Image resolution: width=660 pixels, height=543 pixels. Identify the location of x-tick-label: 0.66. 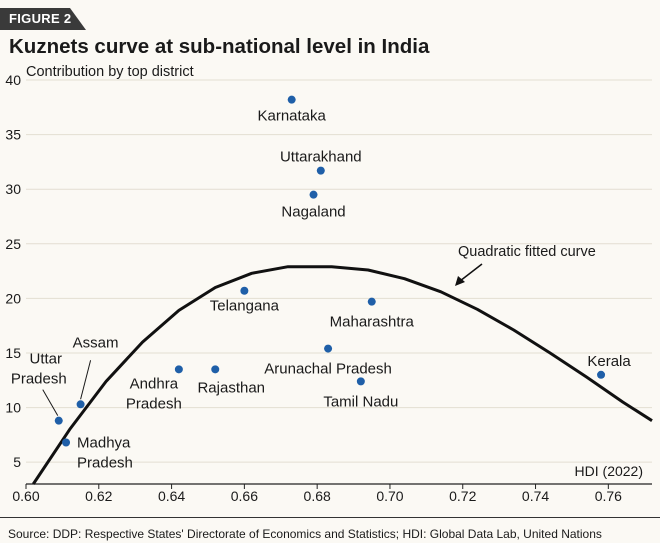
(244, 496).